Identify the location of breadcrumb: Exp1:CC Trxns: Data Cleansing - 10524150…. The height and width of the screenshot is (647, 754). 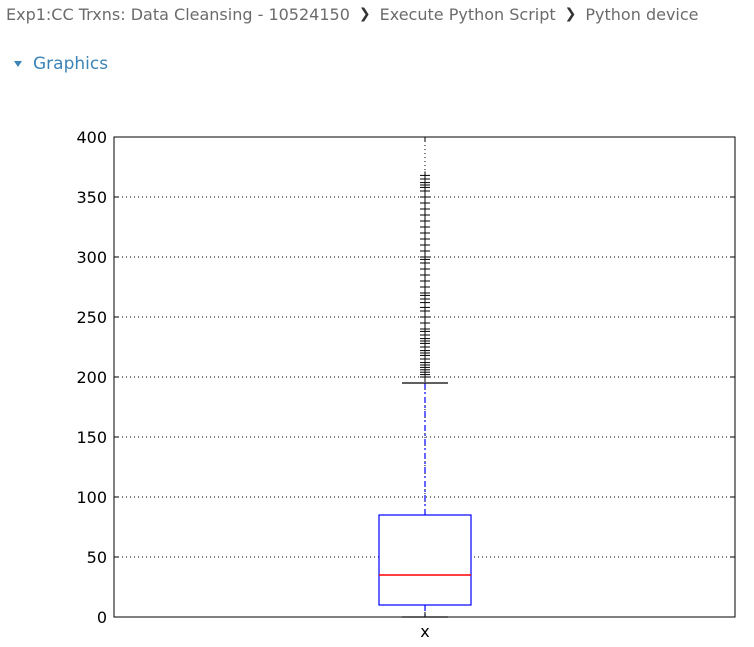
(352, 14).